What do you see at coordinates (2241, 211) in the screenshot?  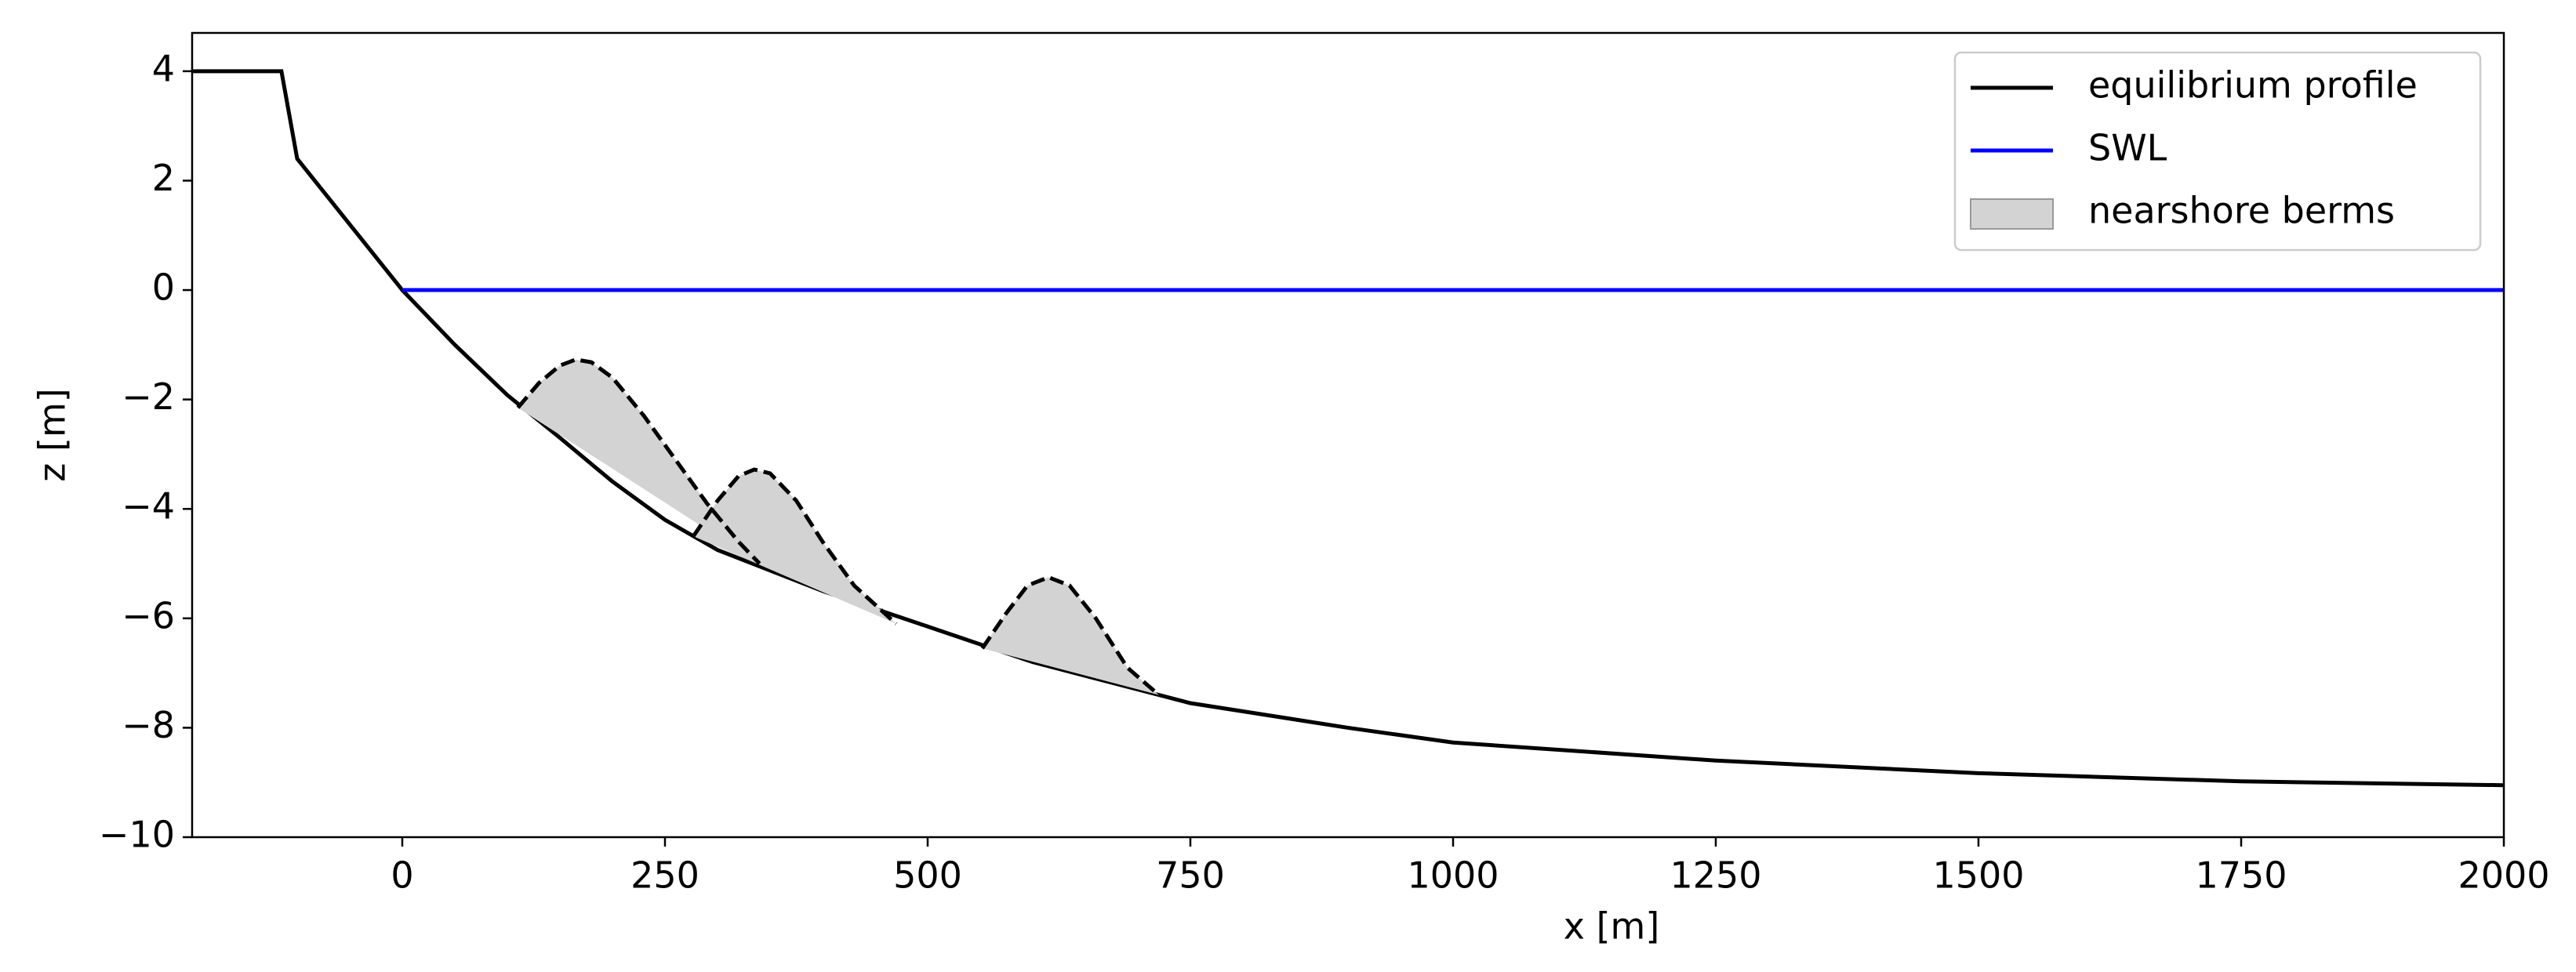 I see `legend-label: nearshore berms` at bounding box center [2241, 211].